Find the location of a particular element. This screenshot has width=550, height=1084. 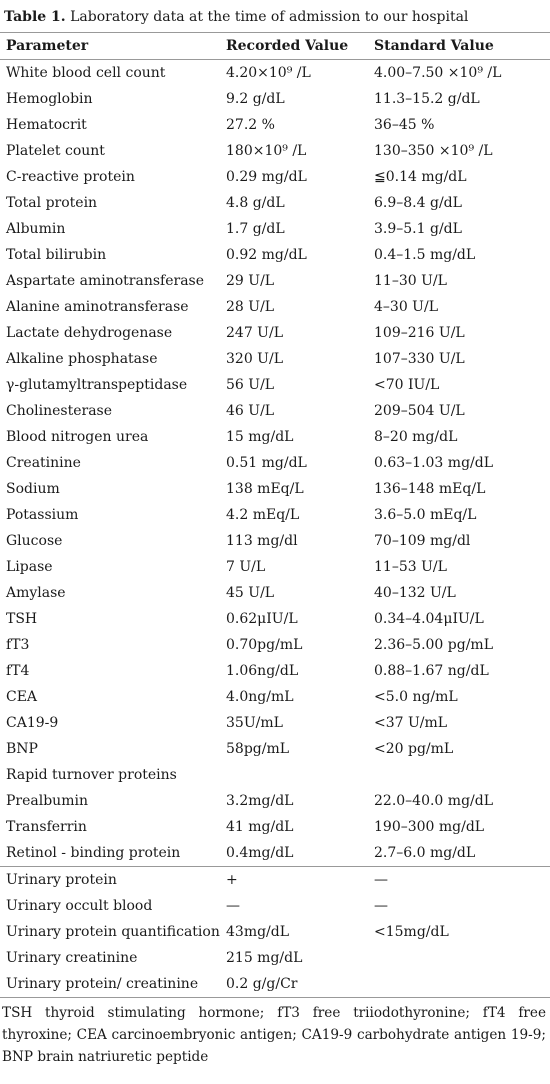

table-cell: 180×10⁹ /L is located at coordinates (266, 150).